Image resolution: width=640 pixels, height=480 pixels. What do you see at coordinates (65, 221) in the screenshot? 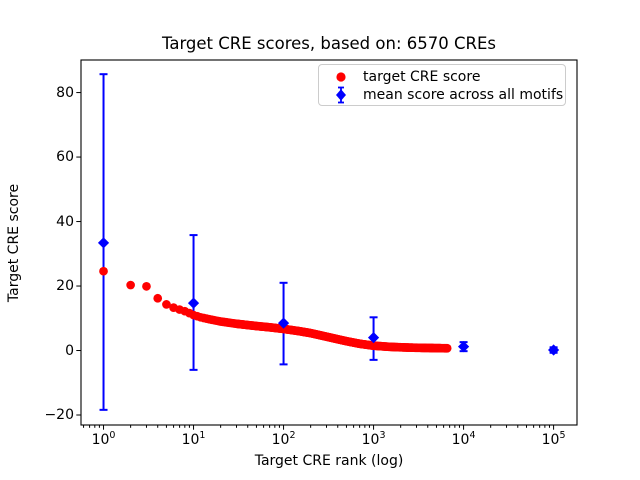
I see `y-tick-label: 40` at bounding box center [65, 221].